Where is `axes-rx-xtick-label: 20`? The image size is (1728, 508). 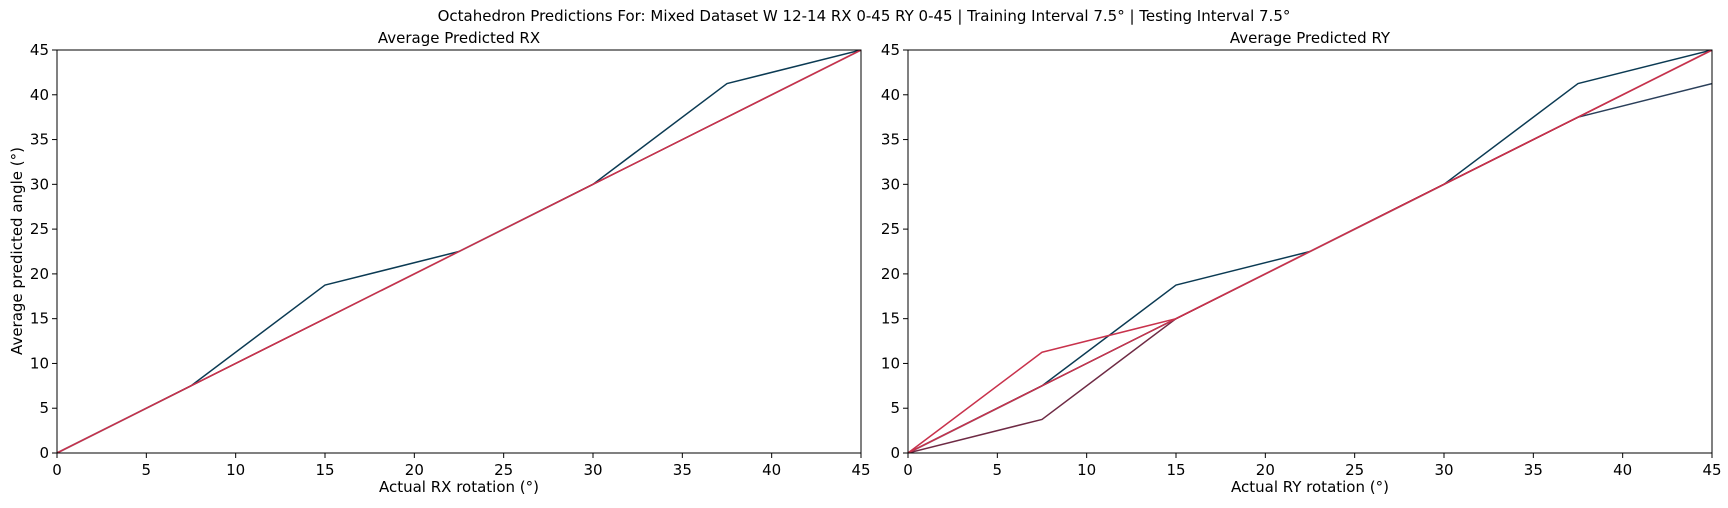 axes-rx-xtick-label: 20 is located at coordinates (414, 470).